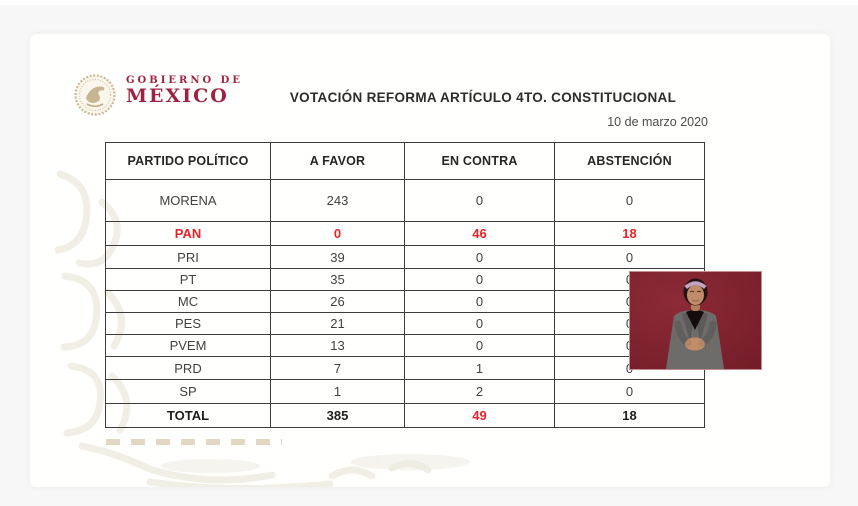  I want to click on cell-party: SP, so click(188, 391).